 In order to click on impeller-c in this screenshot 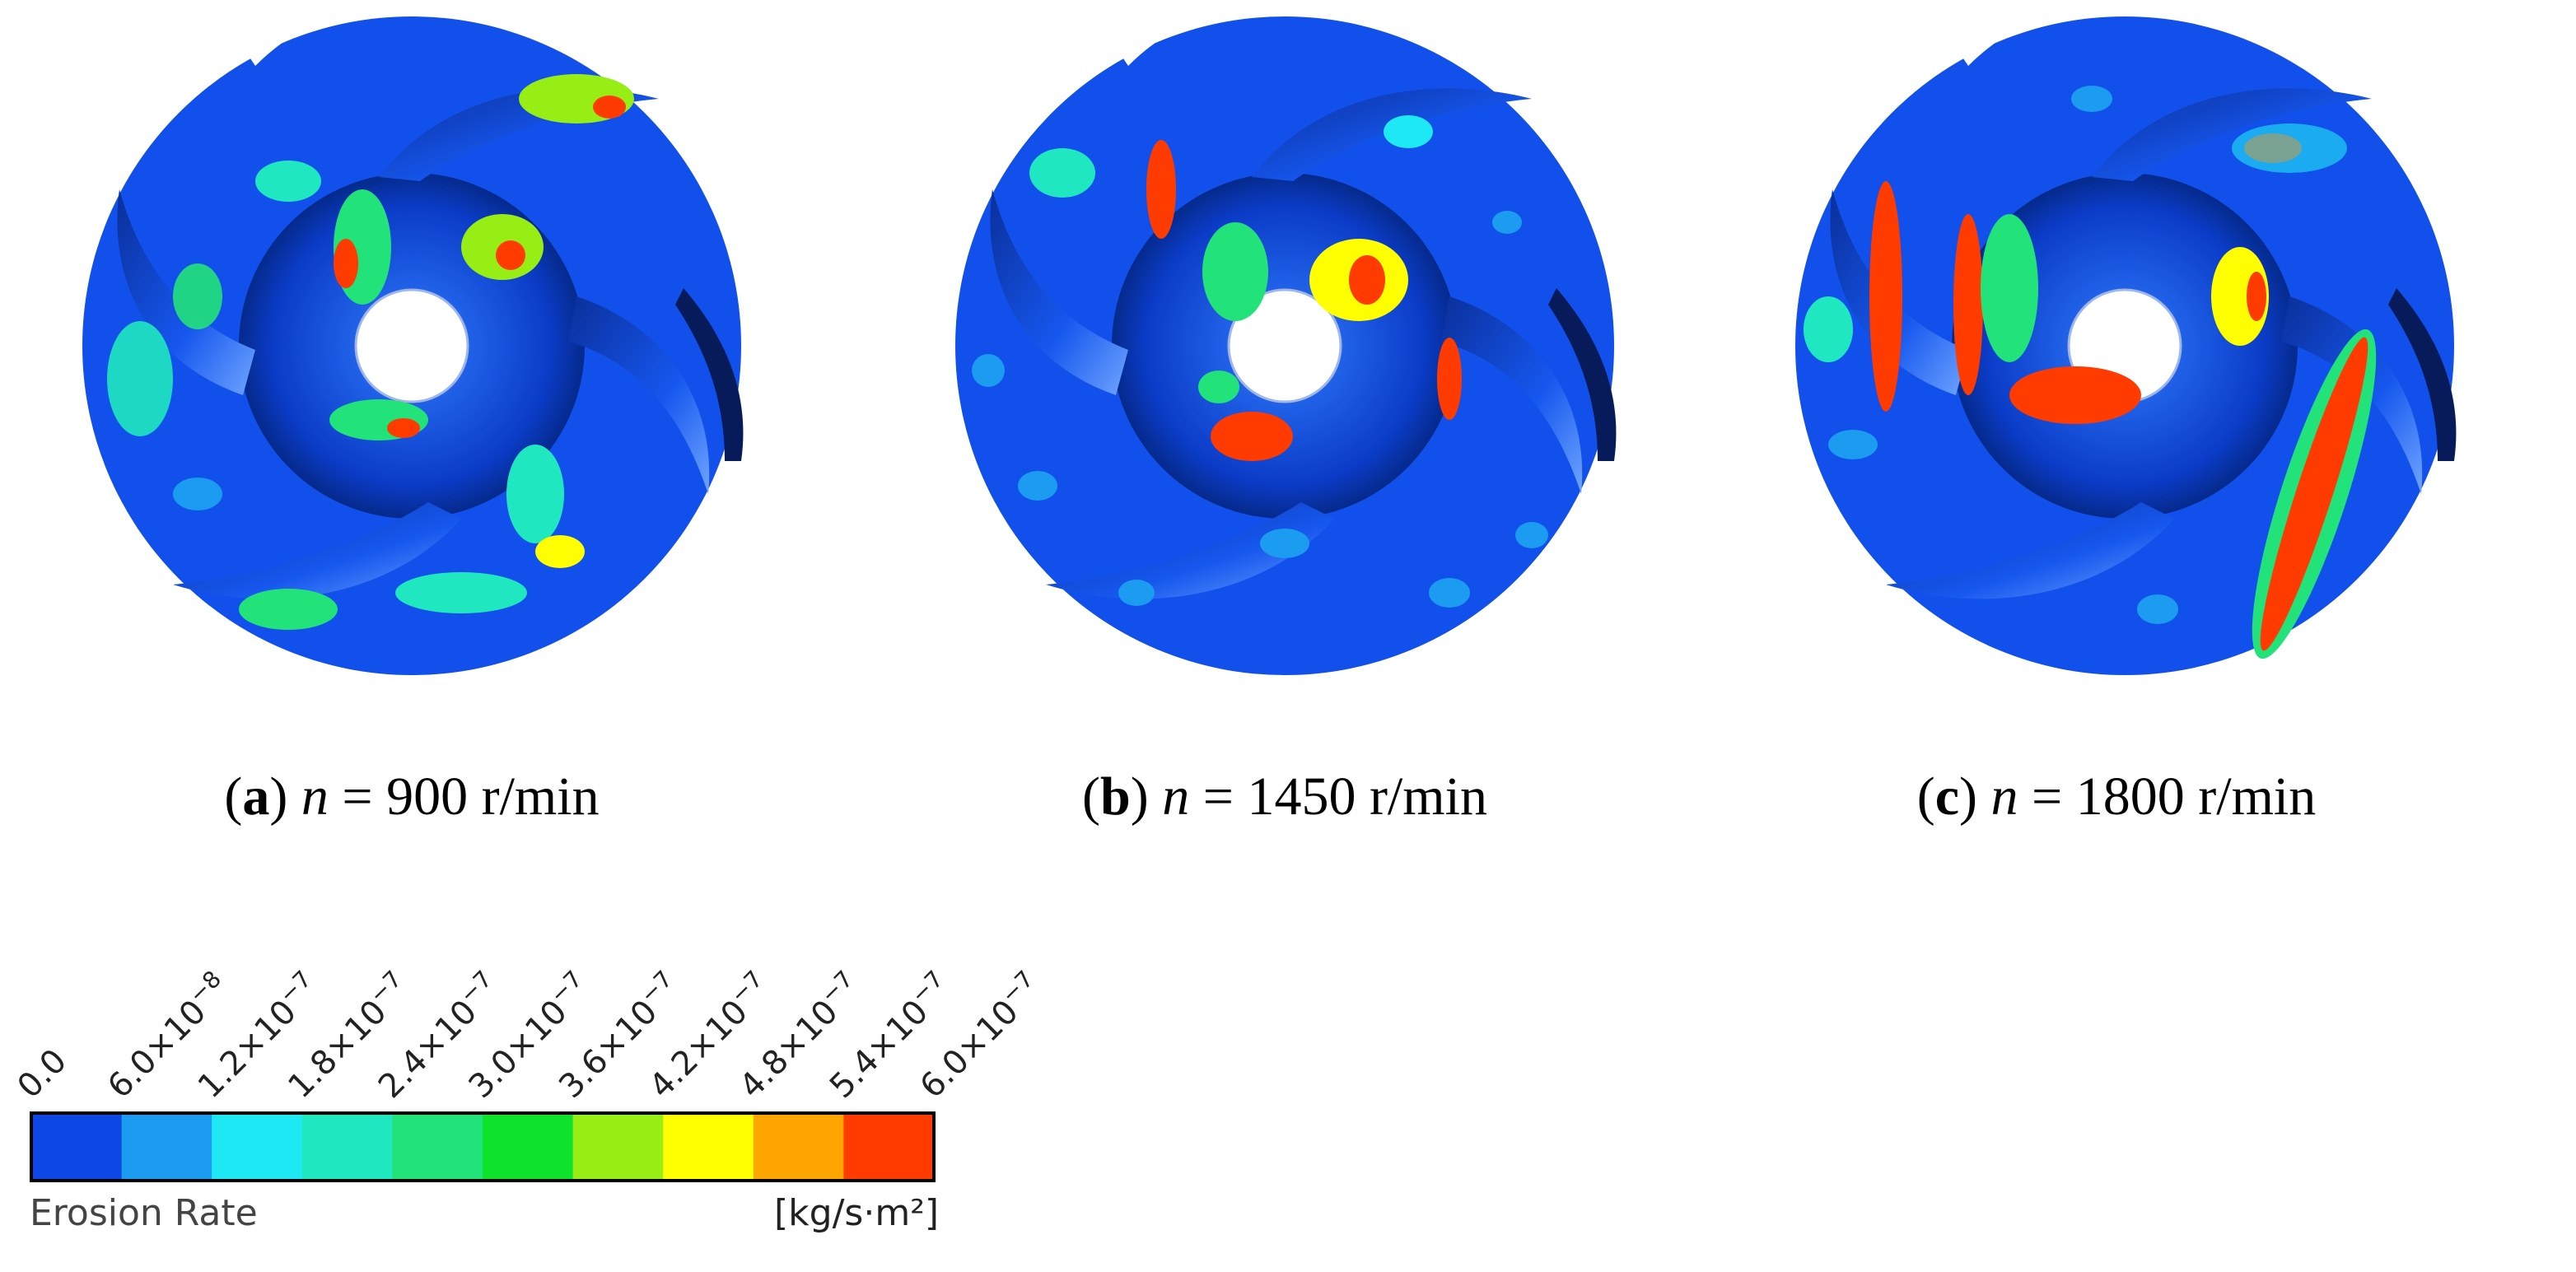, I will do `click(2125, 338)`.